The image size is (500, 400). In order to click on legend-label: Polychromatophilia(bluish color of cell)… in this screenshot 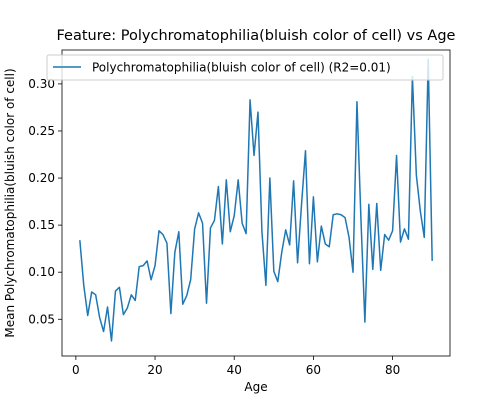, I will do `click(241, 68)`.